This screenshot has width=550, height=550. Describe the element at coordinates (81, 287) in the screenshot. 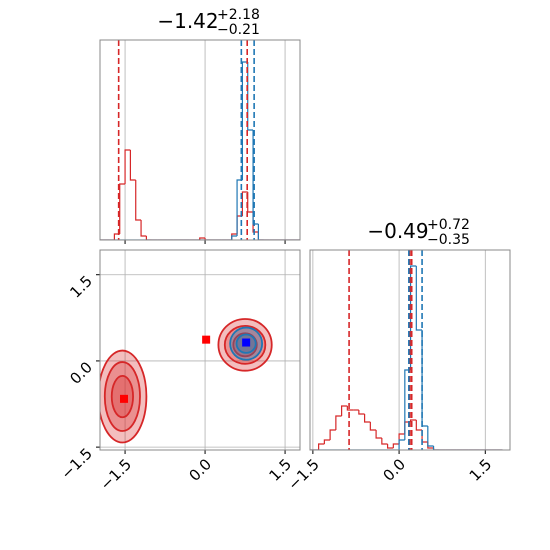

I see `y-tick-label: 1.5` at that location.